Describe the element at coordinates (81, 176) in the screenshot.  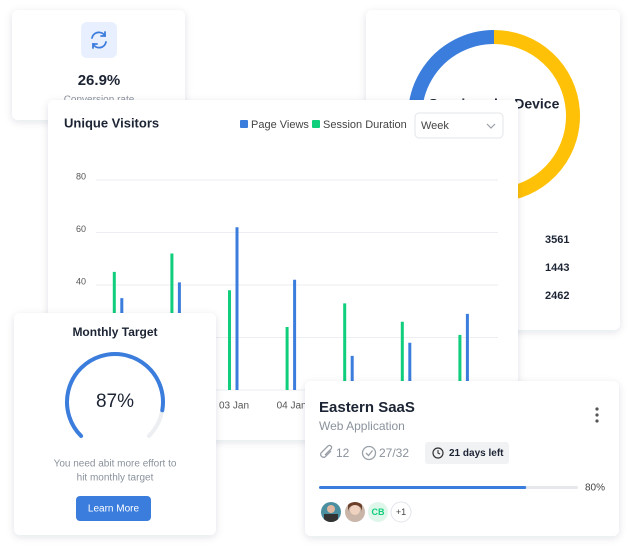
I see `y-tick-label: 80` at that location.